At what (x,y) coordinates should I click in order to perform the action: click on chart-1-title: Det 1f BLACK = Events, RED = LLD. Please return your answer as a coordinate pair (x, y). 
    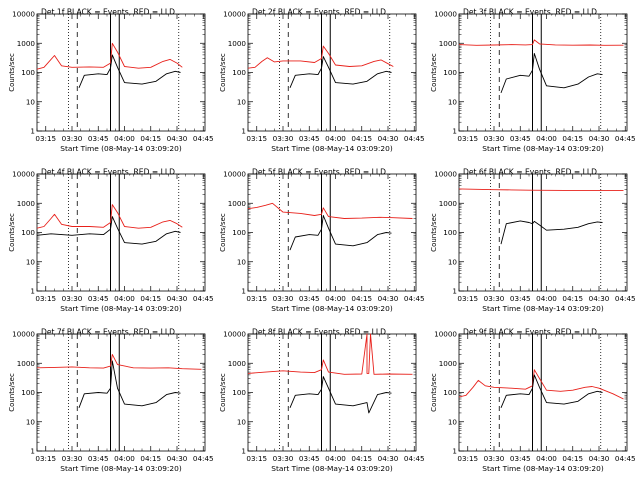
    Looking at the image, I should click on (108, 12).